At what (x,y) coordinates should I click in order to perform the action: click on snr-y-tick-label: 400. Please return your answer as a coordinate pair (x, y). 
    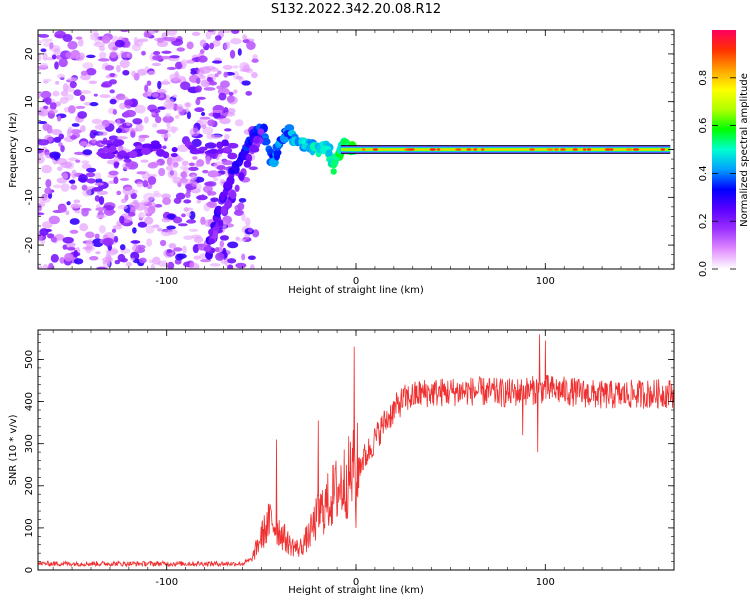
    Looking at the image, I should click on (29, 401).